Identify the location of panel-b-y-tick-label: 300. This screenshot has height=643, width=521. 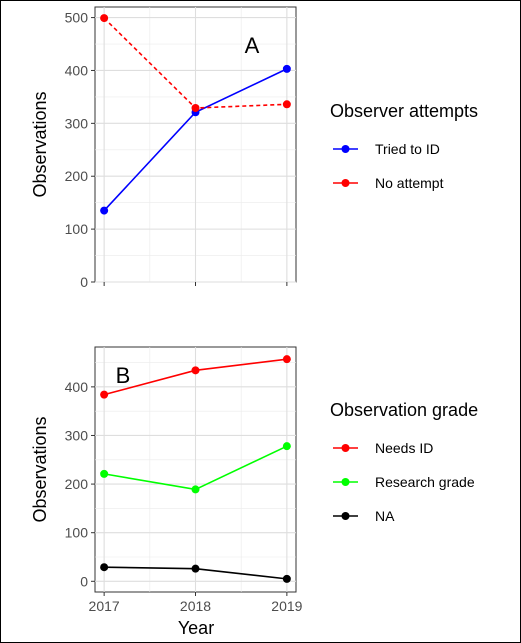
(77, 435).